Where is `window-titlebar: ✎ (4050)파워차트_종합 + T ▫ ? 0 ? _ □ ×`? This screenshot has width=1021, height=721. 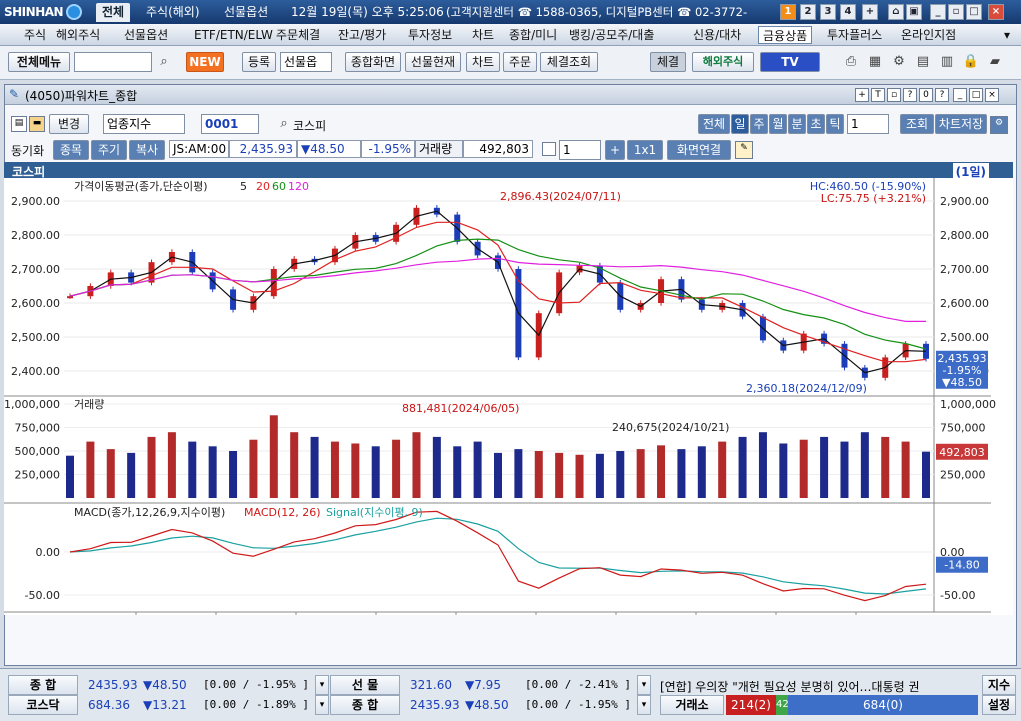
window-titlebar: ✎ (4050)파워차트_종합 + T ▫ ? 0 ? _ □ × is located at coordinates (510, 95).